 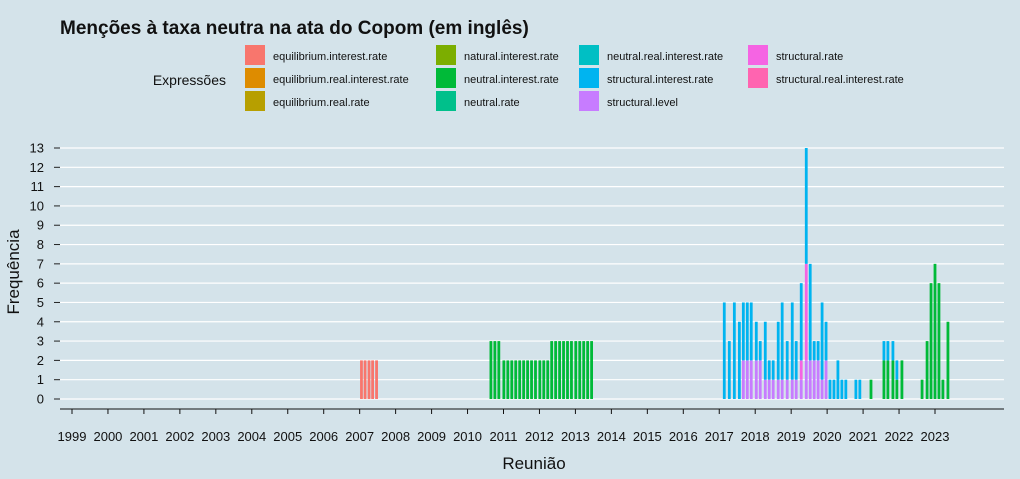 I want to click on y-tick-label: 10, so click(x=37, y=205).